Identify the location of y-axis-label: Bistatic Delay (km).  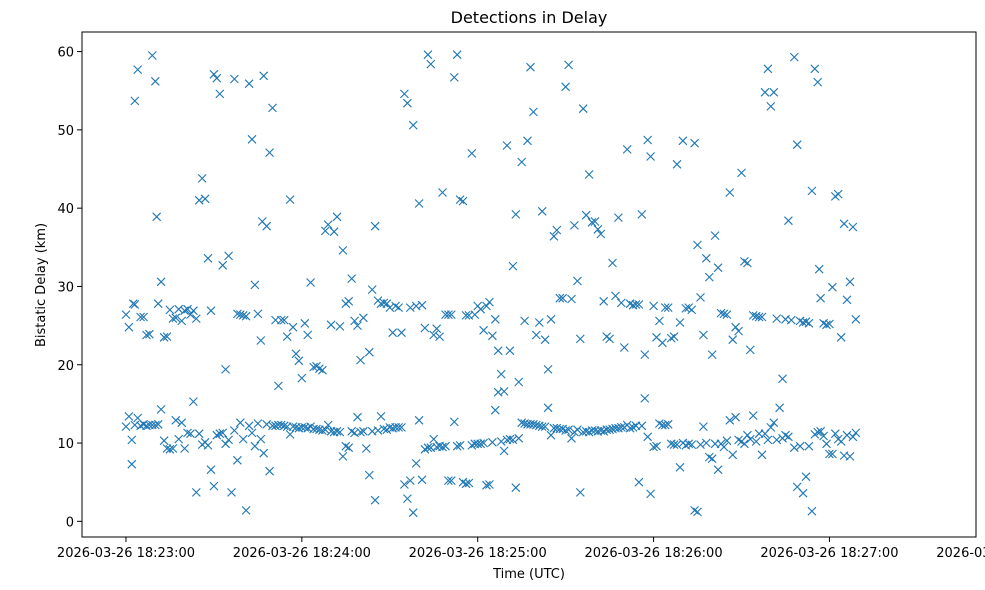
(41, 285).